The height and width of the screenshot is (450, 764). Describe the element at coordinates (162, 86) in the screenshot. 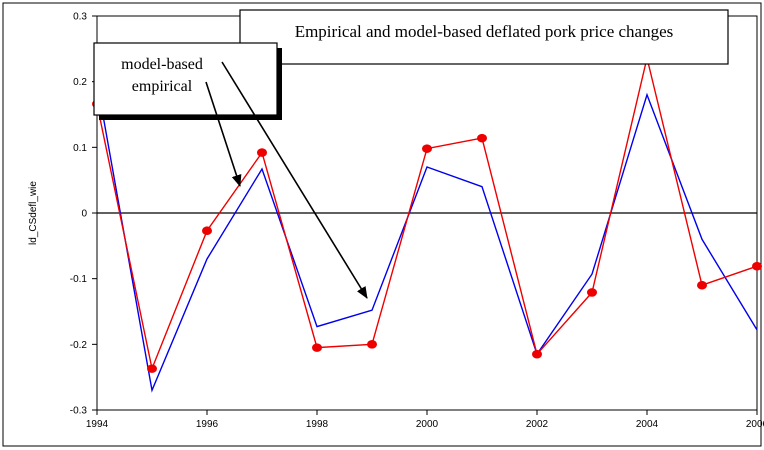

I see `legend-label-empirical: empirical` at that location.